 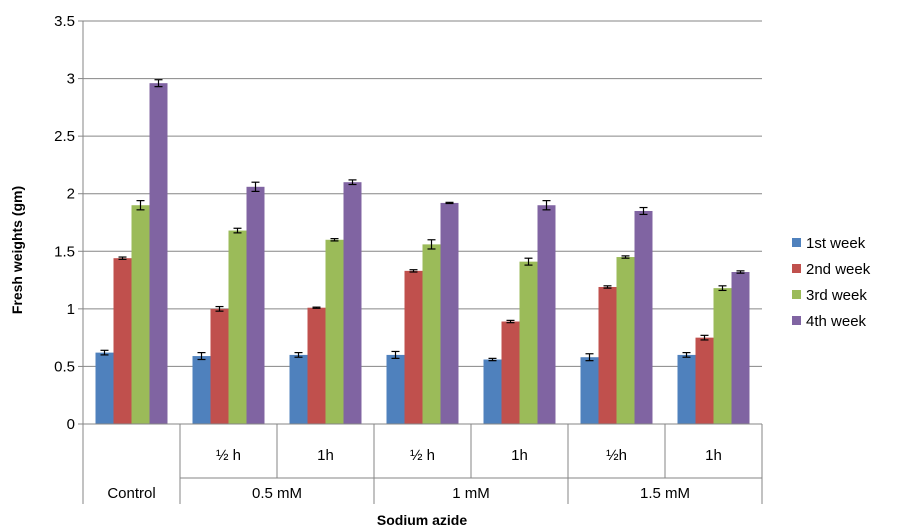 I want to click on x-axis-labels: Control ½ h 1h 0.5 mM ½ h 1h 1 mM ½h 1h 1.5 mM, so click(x=422, y=464).